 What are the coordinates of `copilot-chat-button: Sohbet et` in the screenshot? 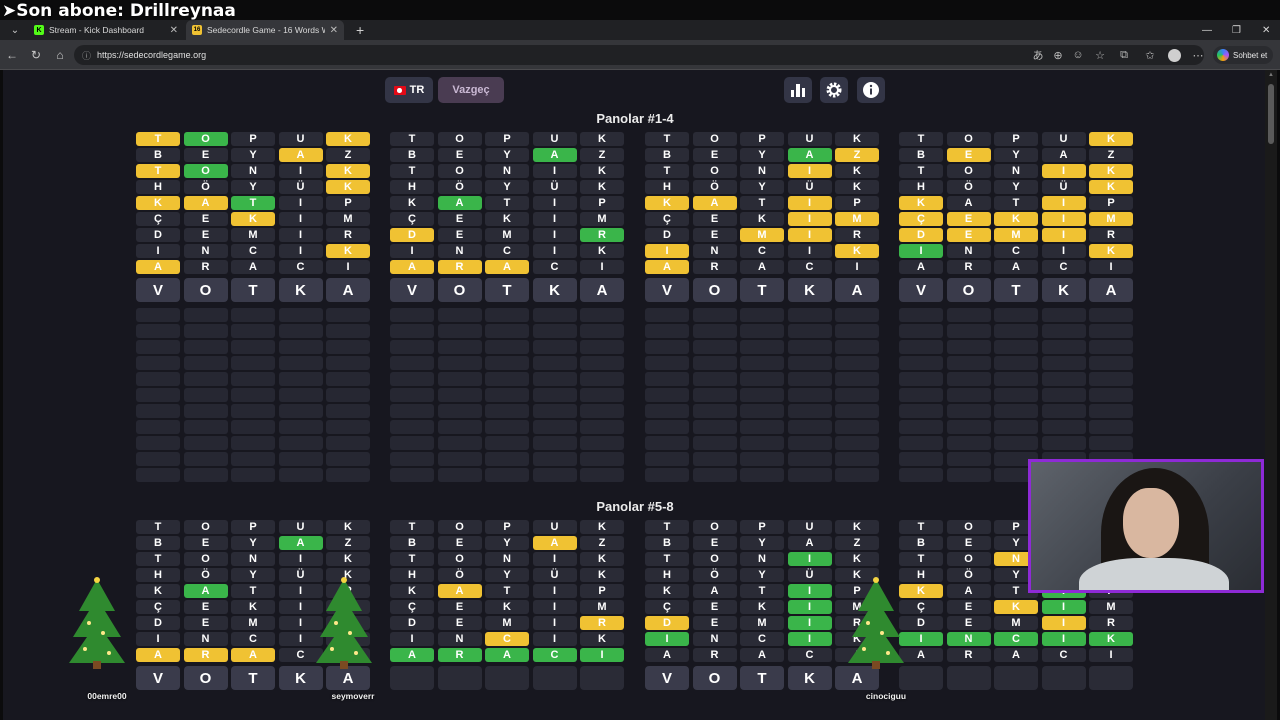 It's located at (1243, 55).